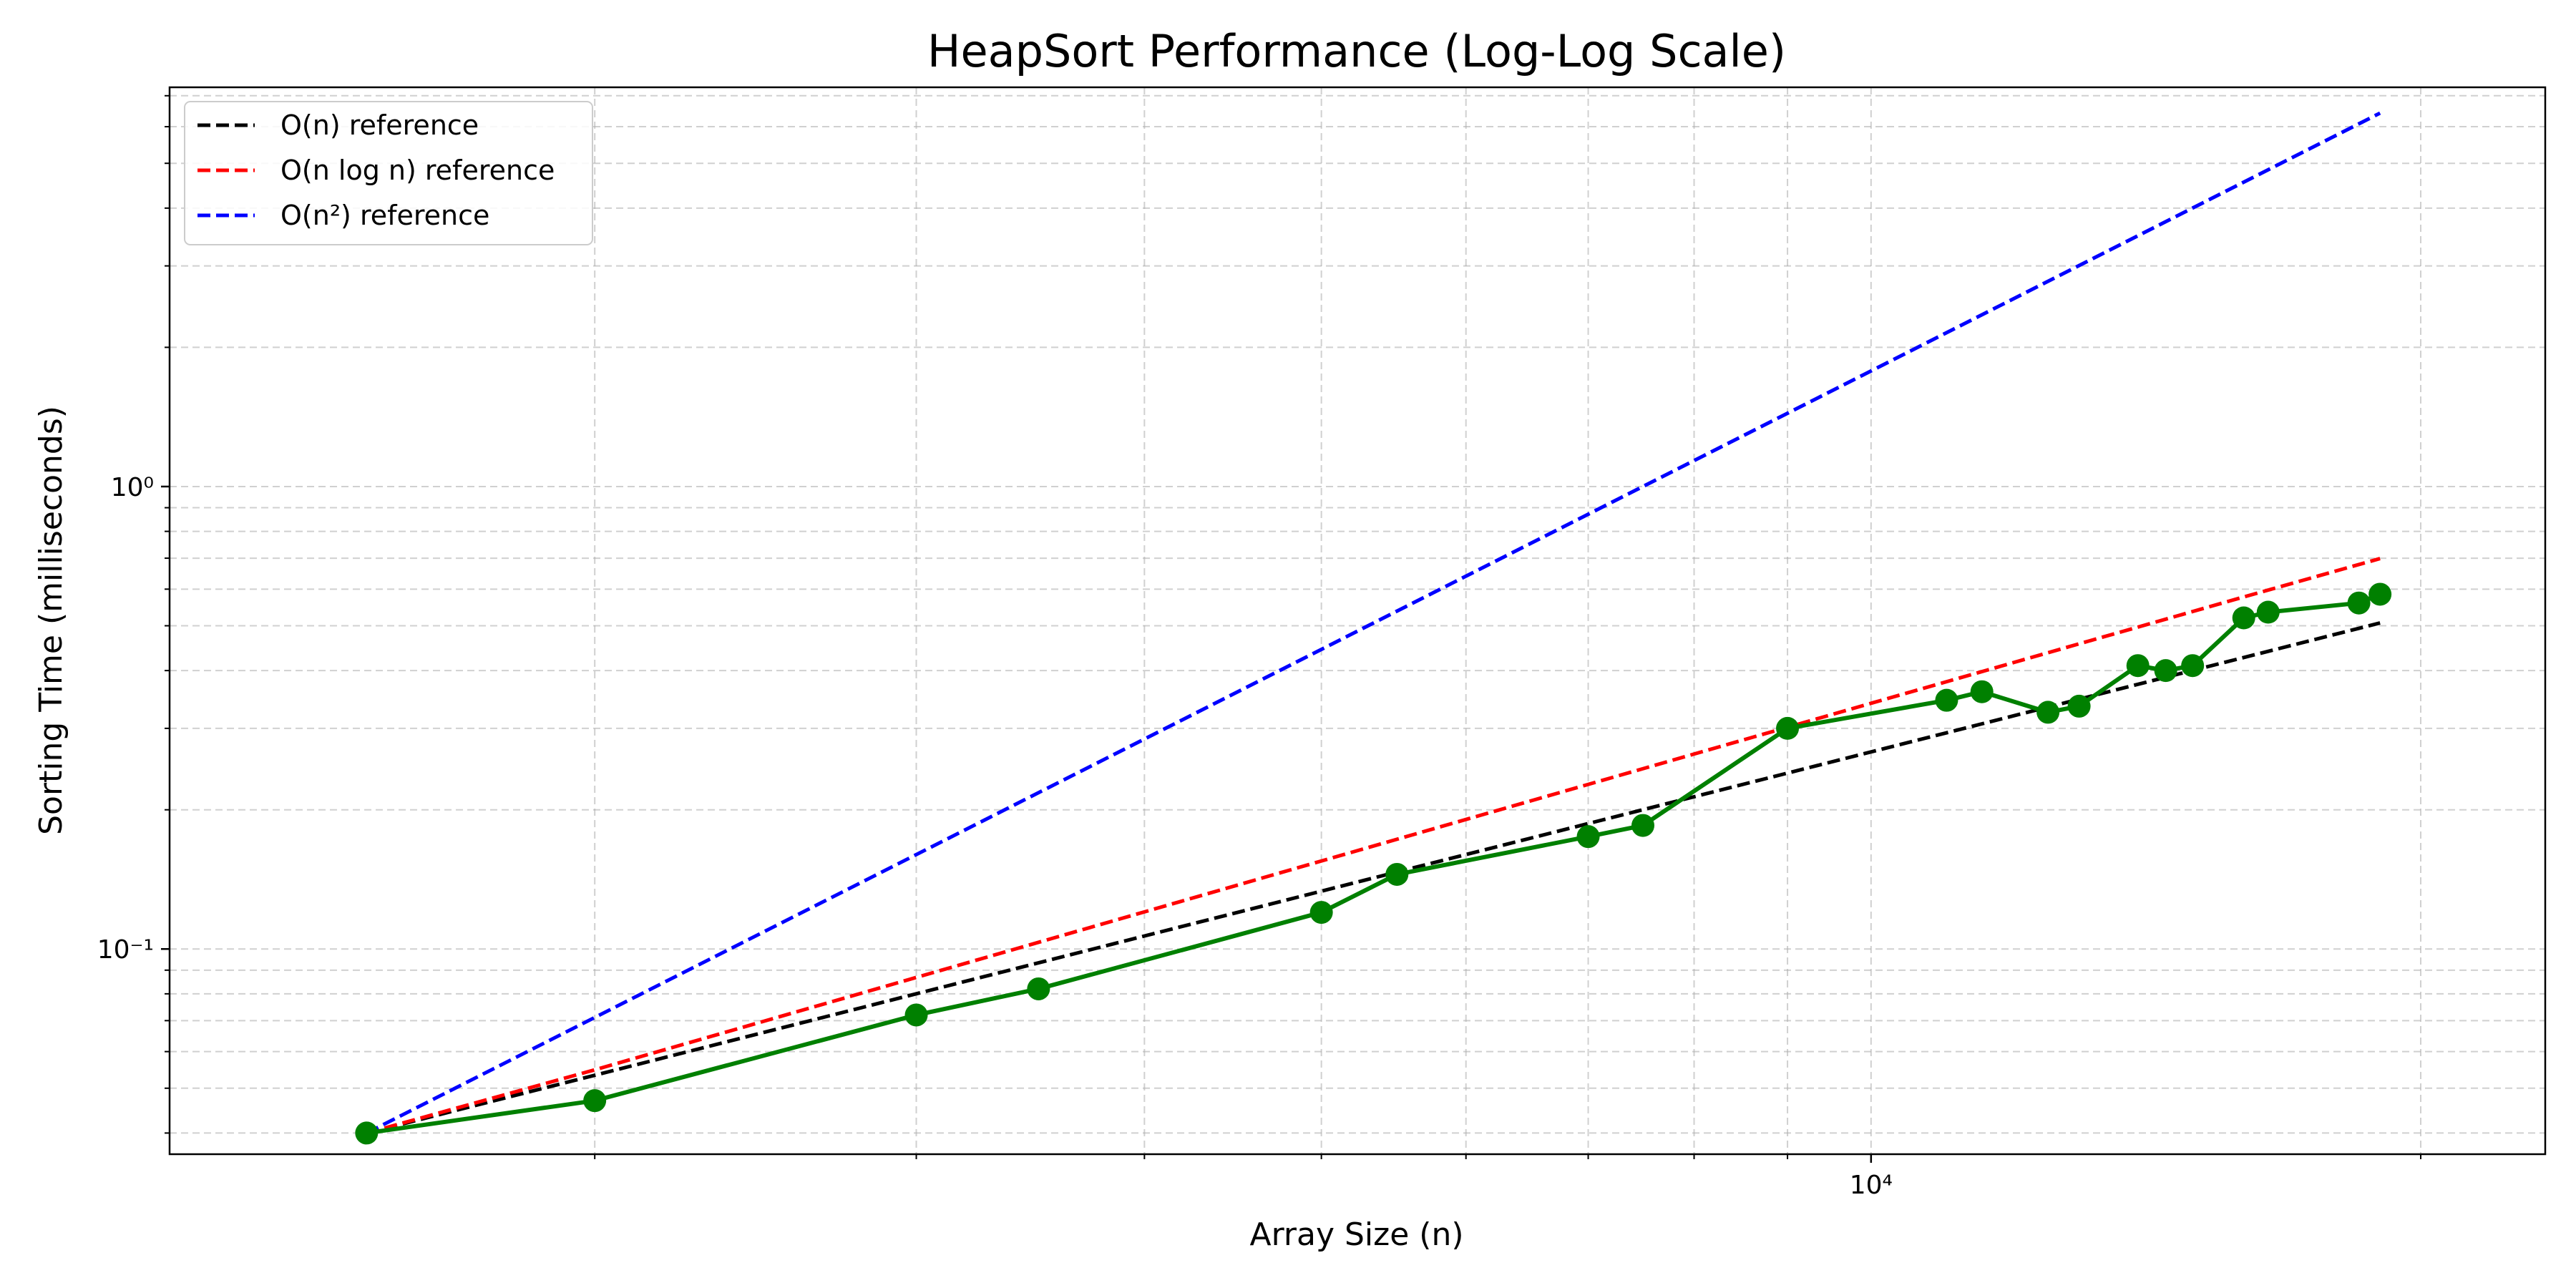 Image resolution: width=2576 pixels, height=1288 pixels. I want to click on x-axis-label: Array Size (n), so click(1356, 1234).